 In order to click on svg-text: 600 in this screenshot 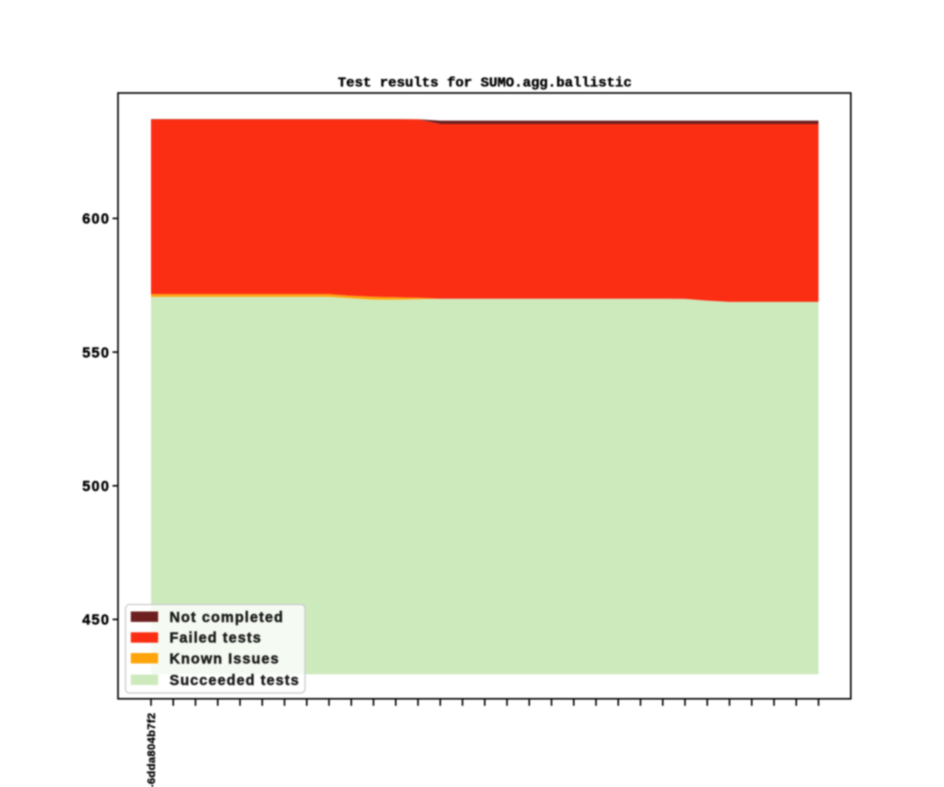, I will do `click(96, 220)`.